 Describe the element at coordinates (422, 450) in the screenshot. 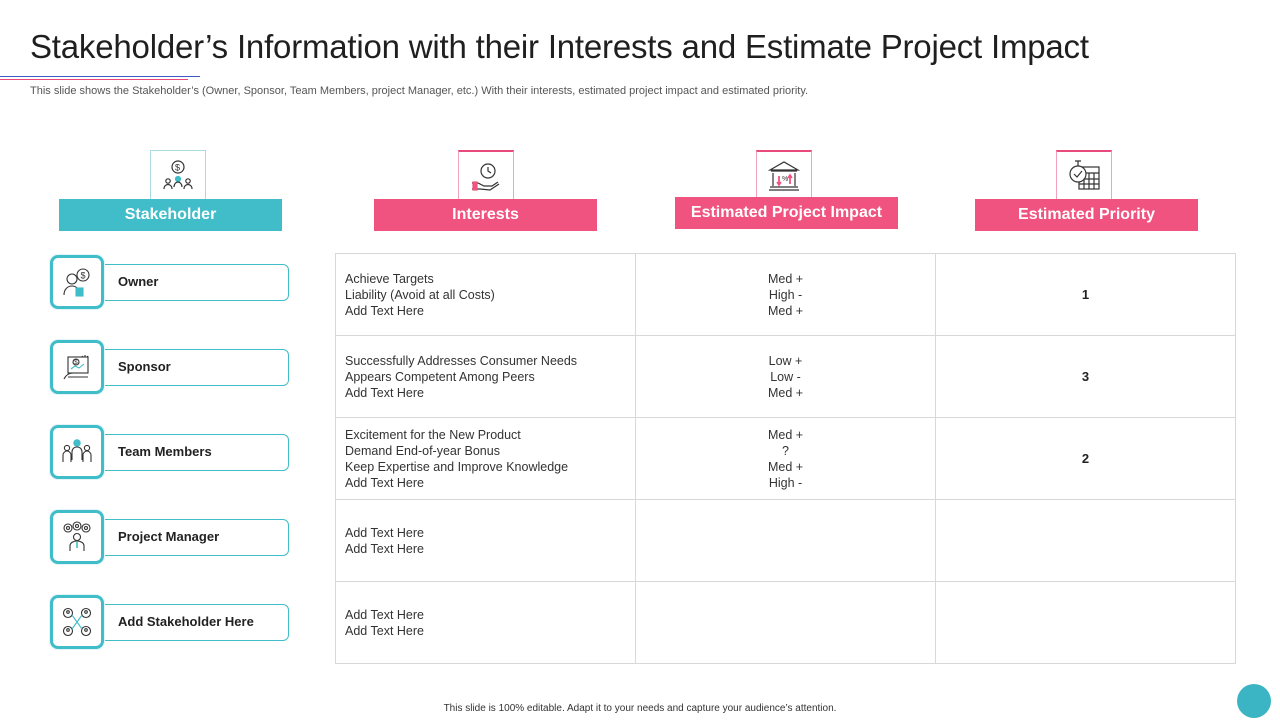

I see `interest-line: Demand End-of-year Bonus` at that location.